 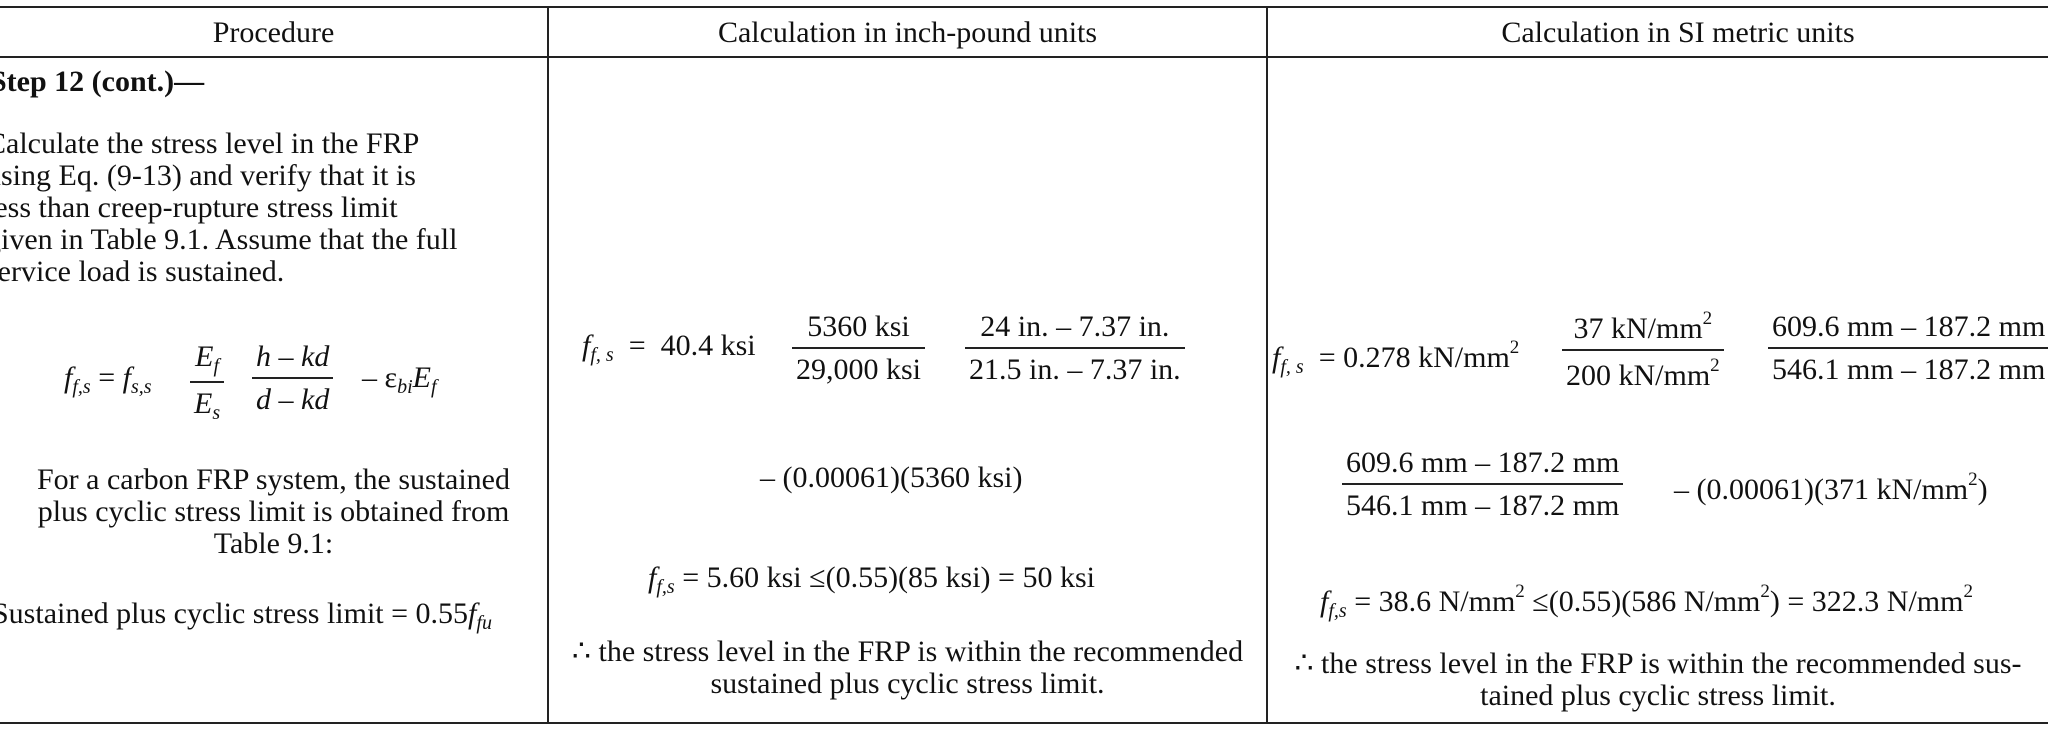 What do you see at coordinates (1024, 57) in the screenshot?
I see `header-bottom-rule` at bounding box center [1024, 57].